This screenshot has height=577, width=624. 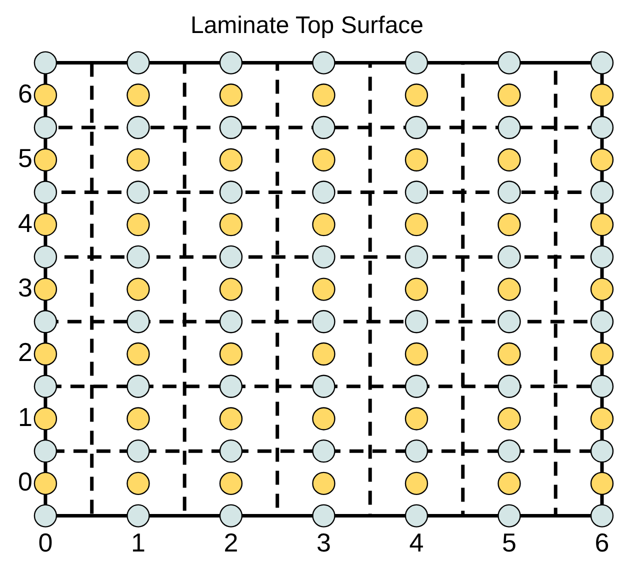 I want to click on x-tick-label: 6, so click(x=602, y=543).